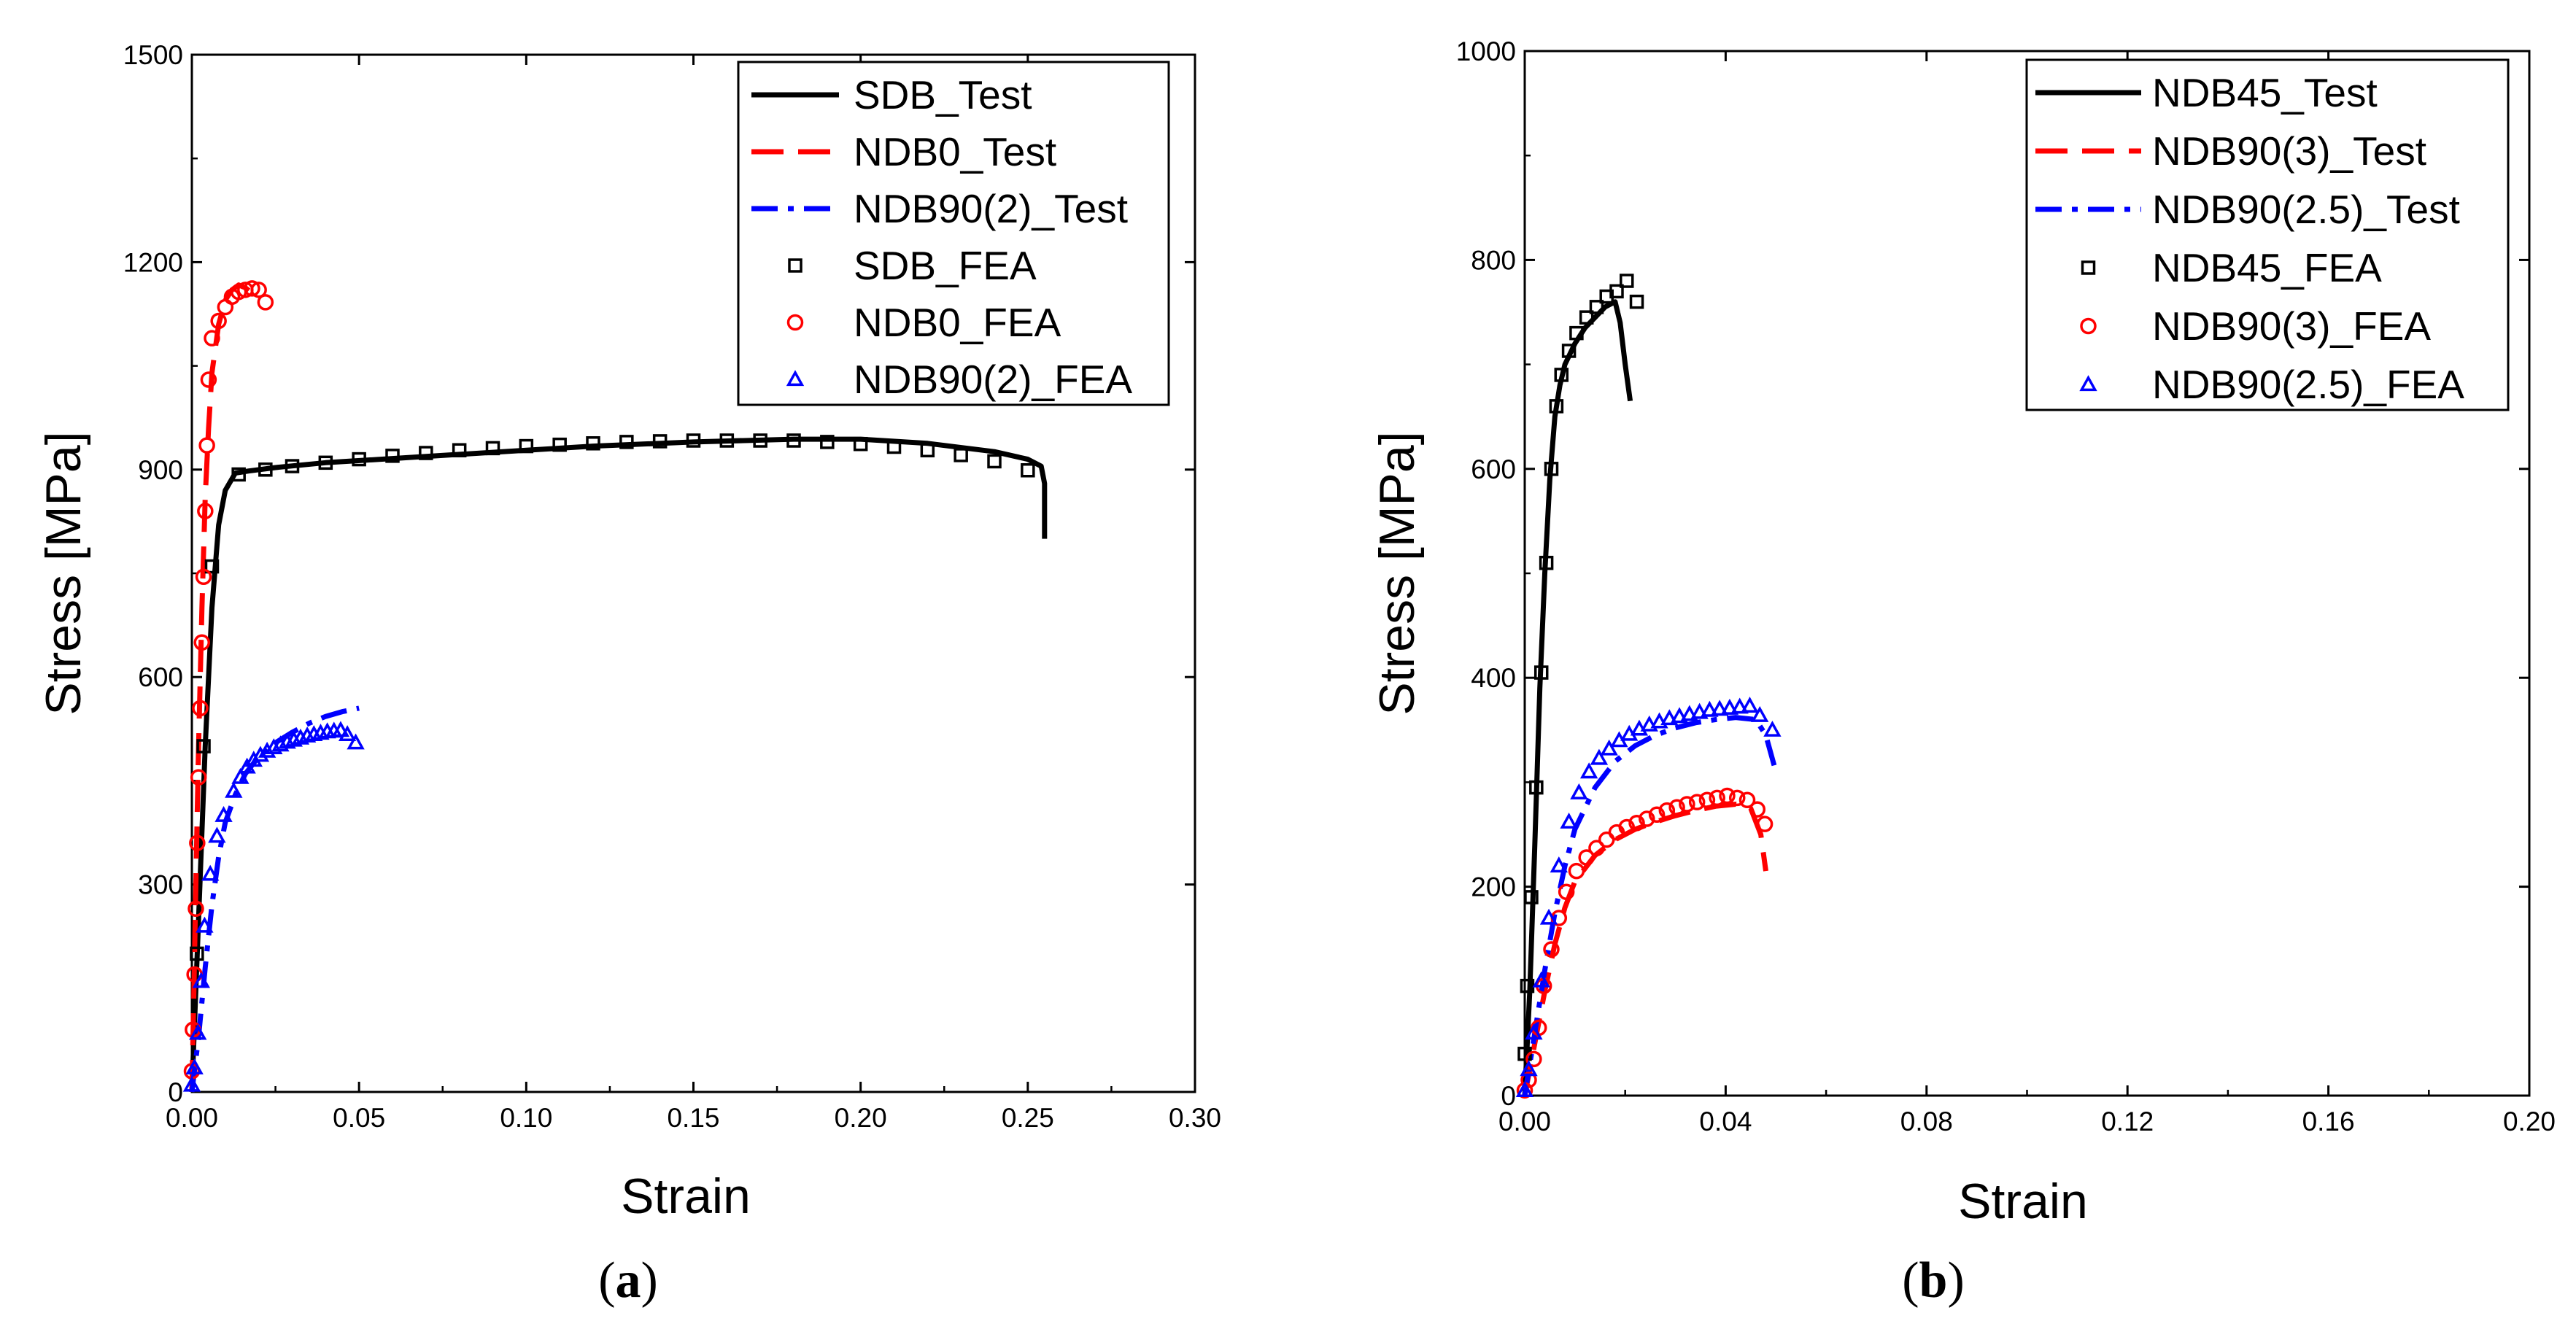 This screenshot has width=2576, height=1321. I want to click on x-tick-label: 0.12, so click(2127, 1121).